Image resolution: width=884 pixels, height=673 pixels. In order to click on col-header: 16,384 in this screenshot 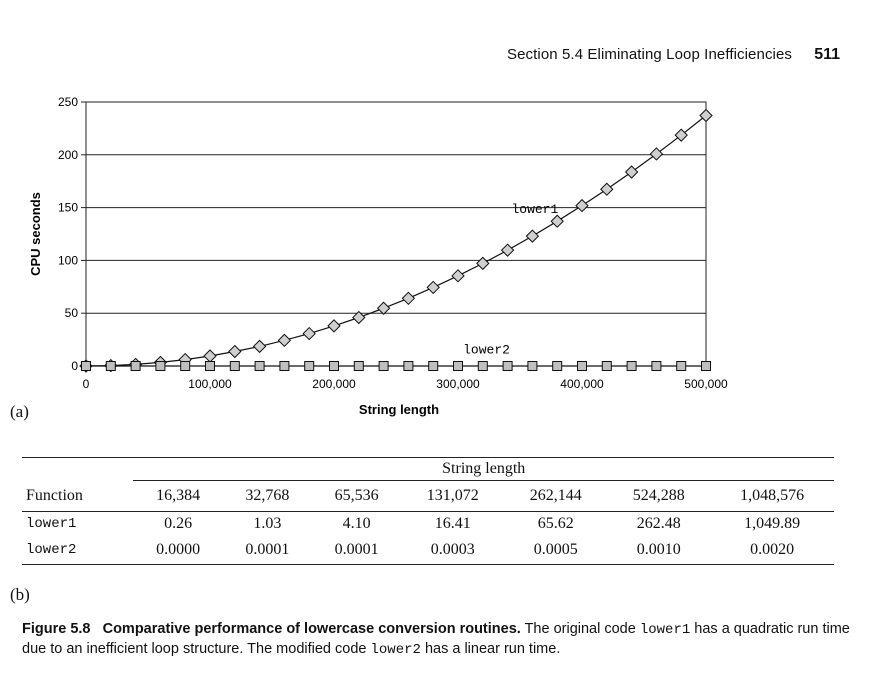, I will do `click(178, 496)`.